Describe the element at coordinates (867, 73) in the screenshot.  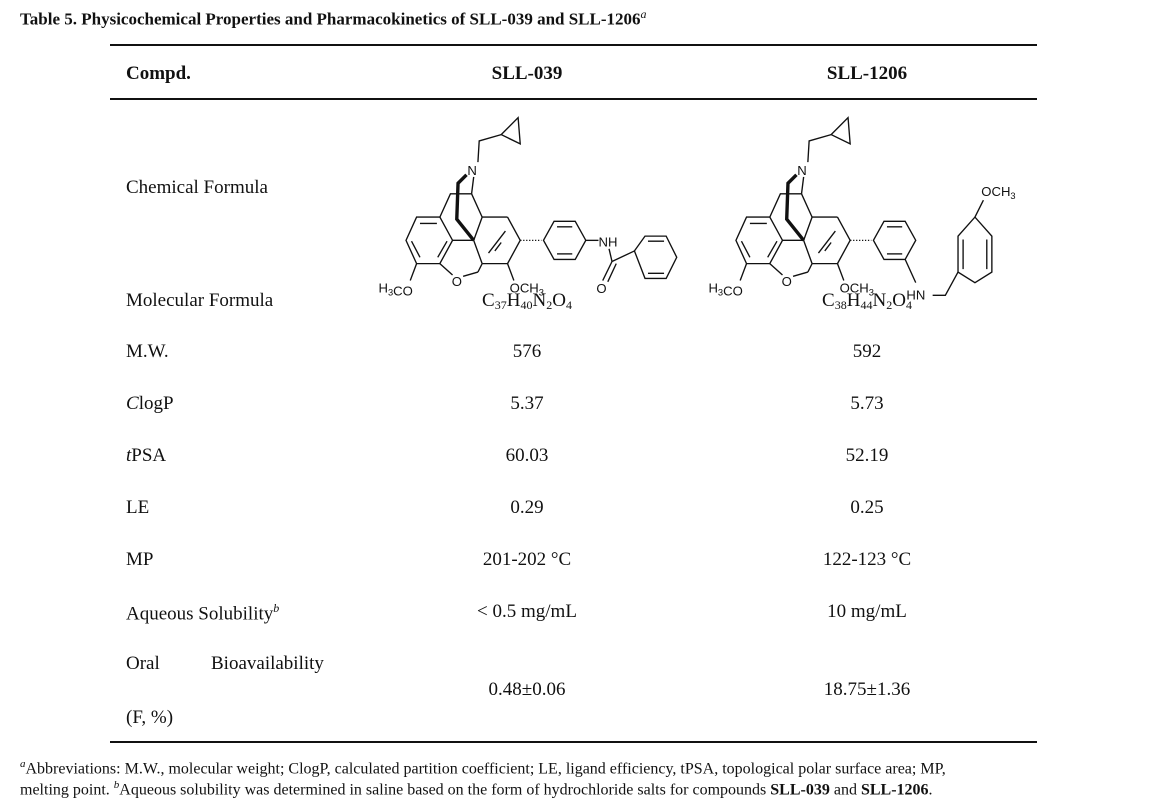
I see `header-sll1206: SLL-1206` at that location.